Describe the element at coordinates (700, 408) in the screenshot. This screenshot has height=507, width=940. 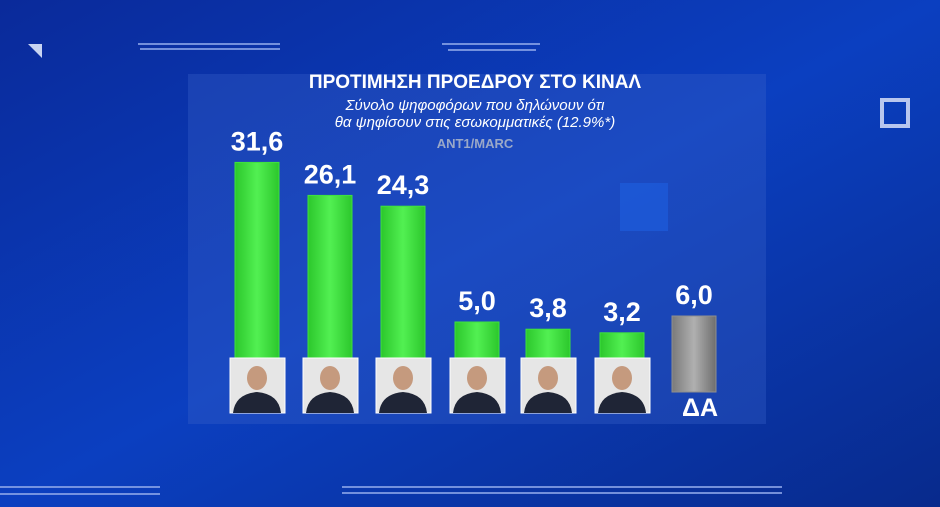
I see `x-tick-label: ΔΑ` at that location.